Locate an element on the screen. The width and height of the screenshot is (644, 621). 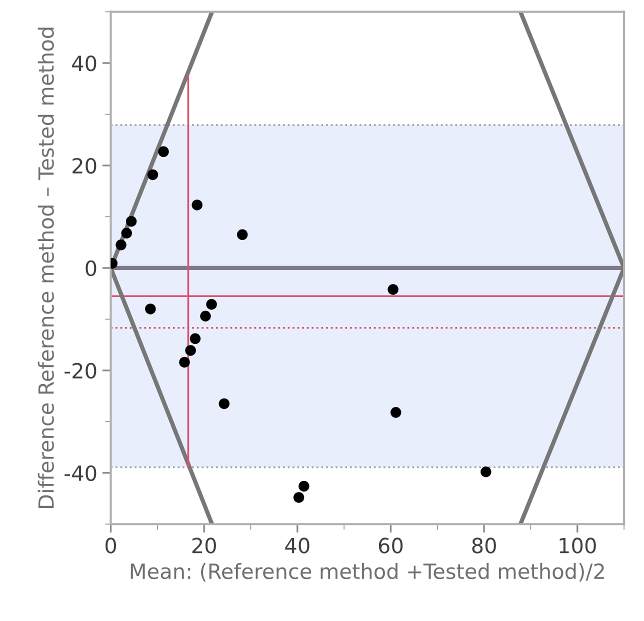
y-tick-label: -20 is located at coordinates (80, 370).